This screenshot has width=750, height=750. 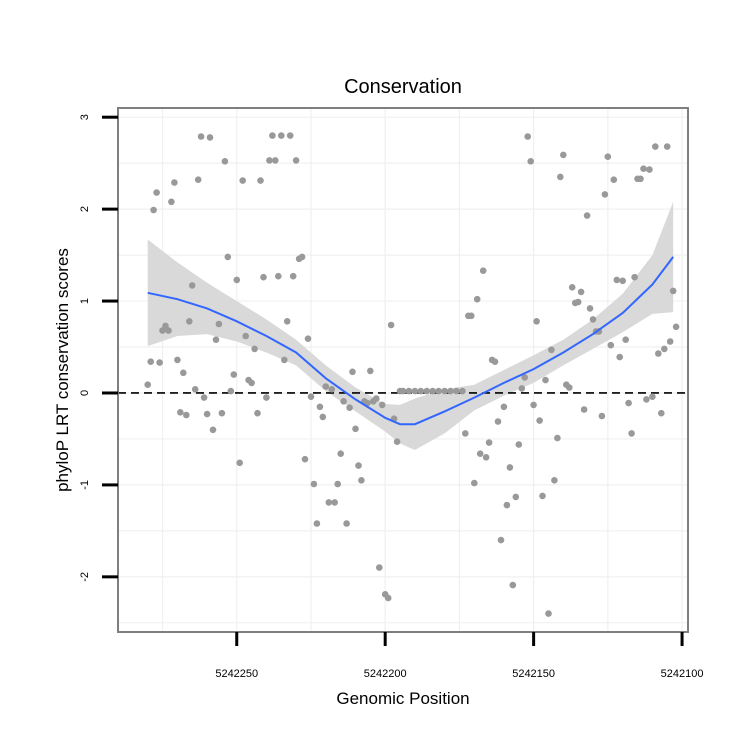 I want to click on y-tick-label: 0, so click(x=85, y=393).